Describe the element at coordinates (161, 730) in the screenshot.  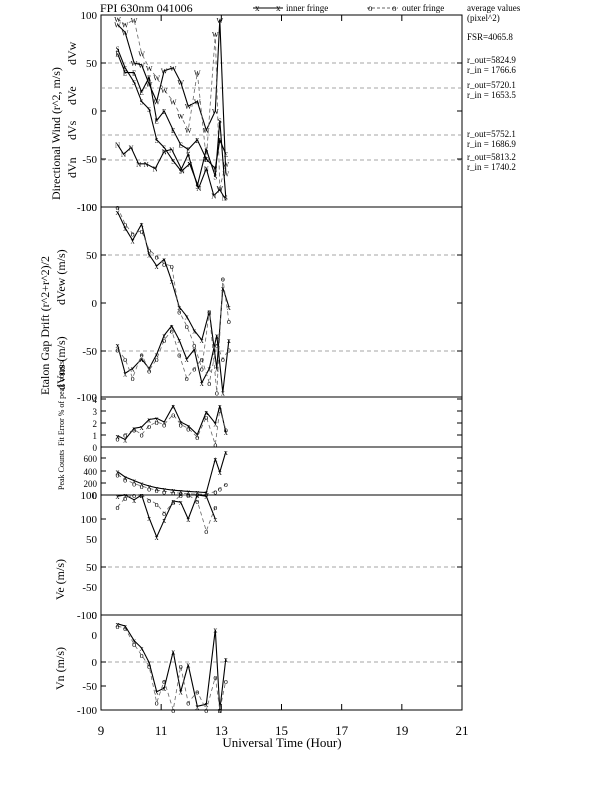
I see `xtick-label: 11` at that location.